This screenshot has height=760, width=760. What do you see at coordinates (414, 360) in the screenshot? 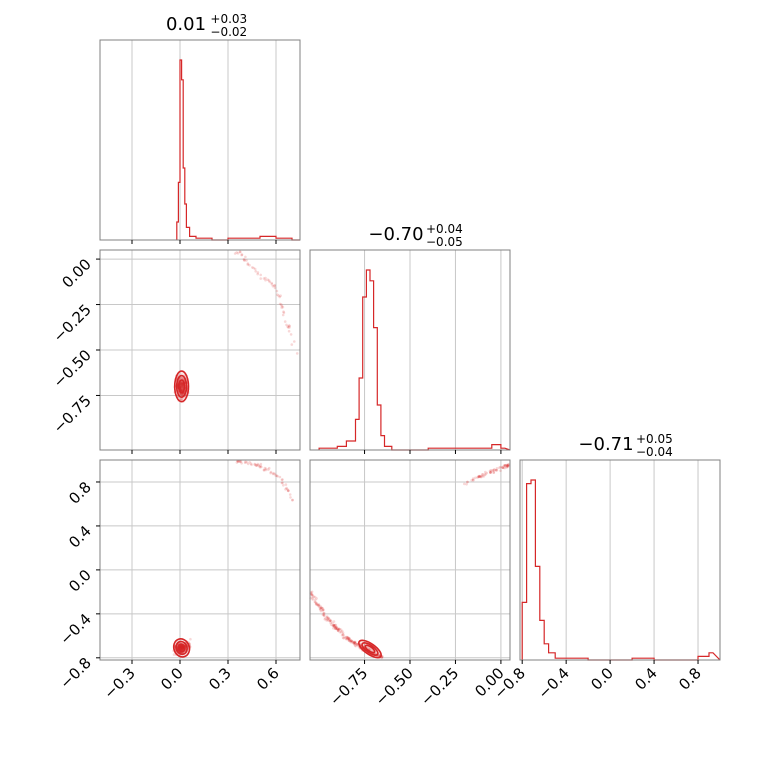
I see `histogram-p2` at bounding box center [414, 360].